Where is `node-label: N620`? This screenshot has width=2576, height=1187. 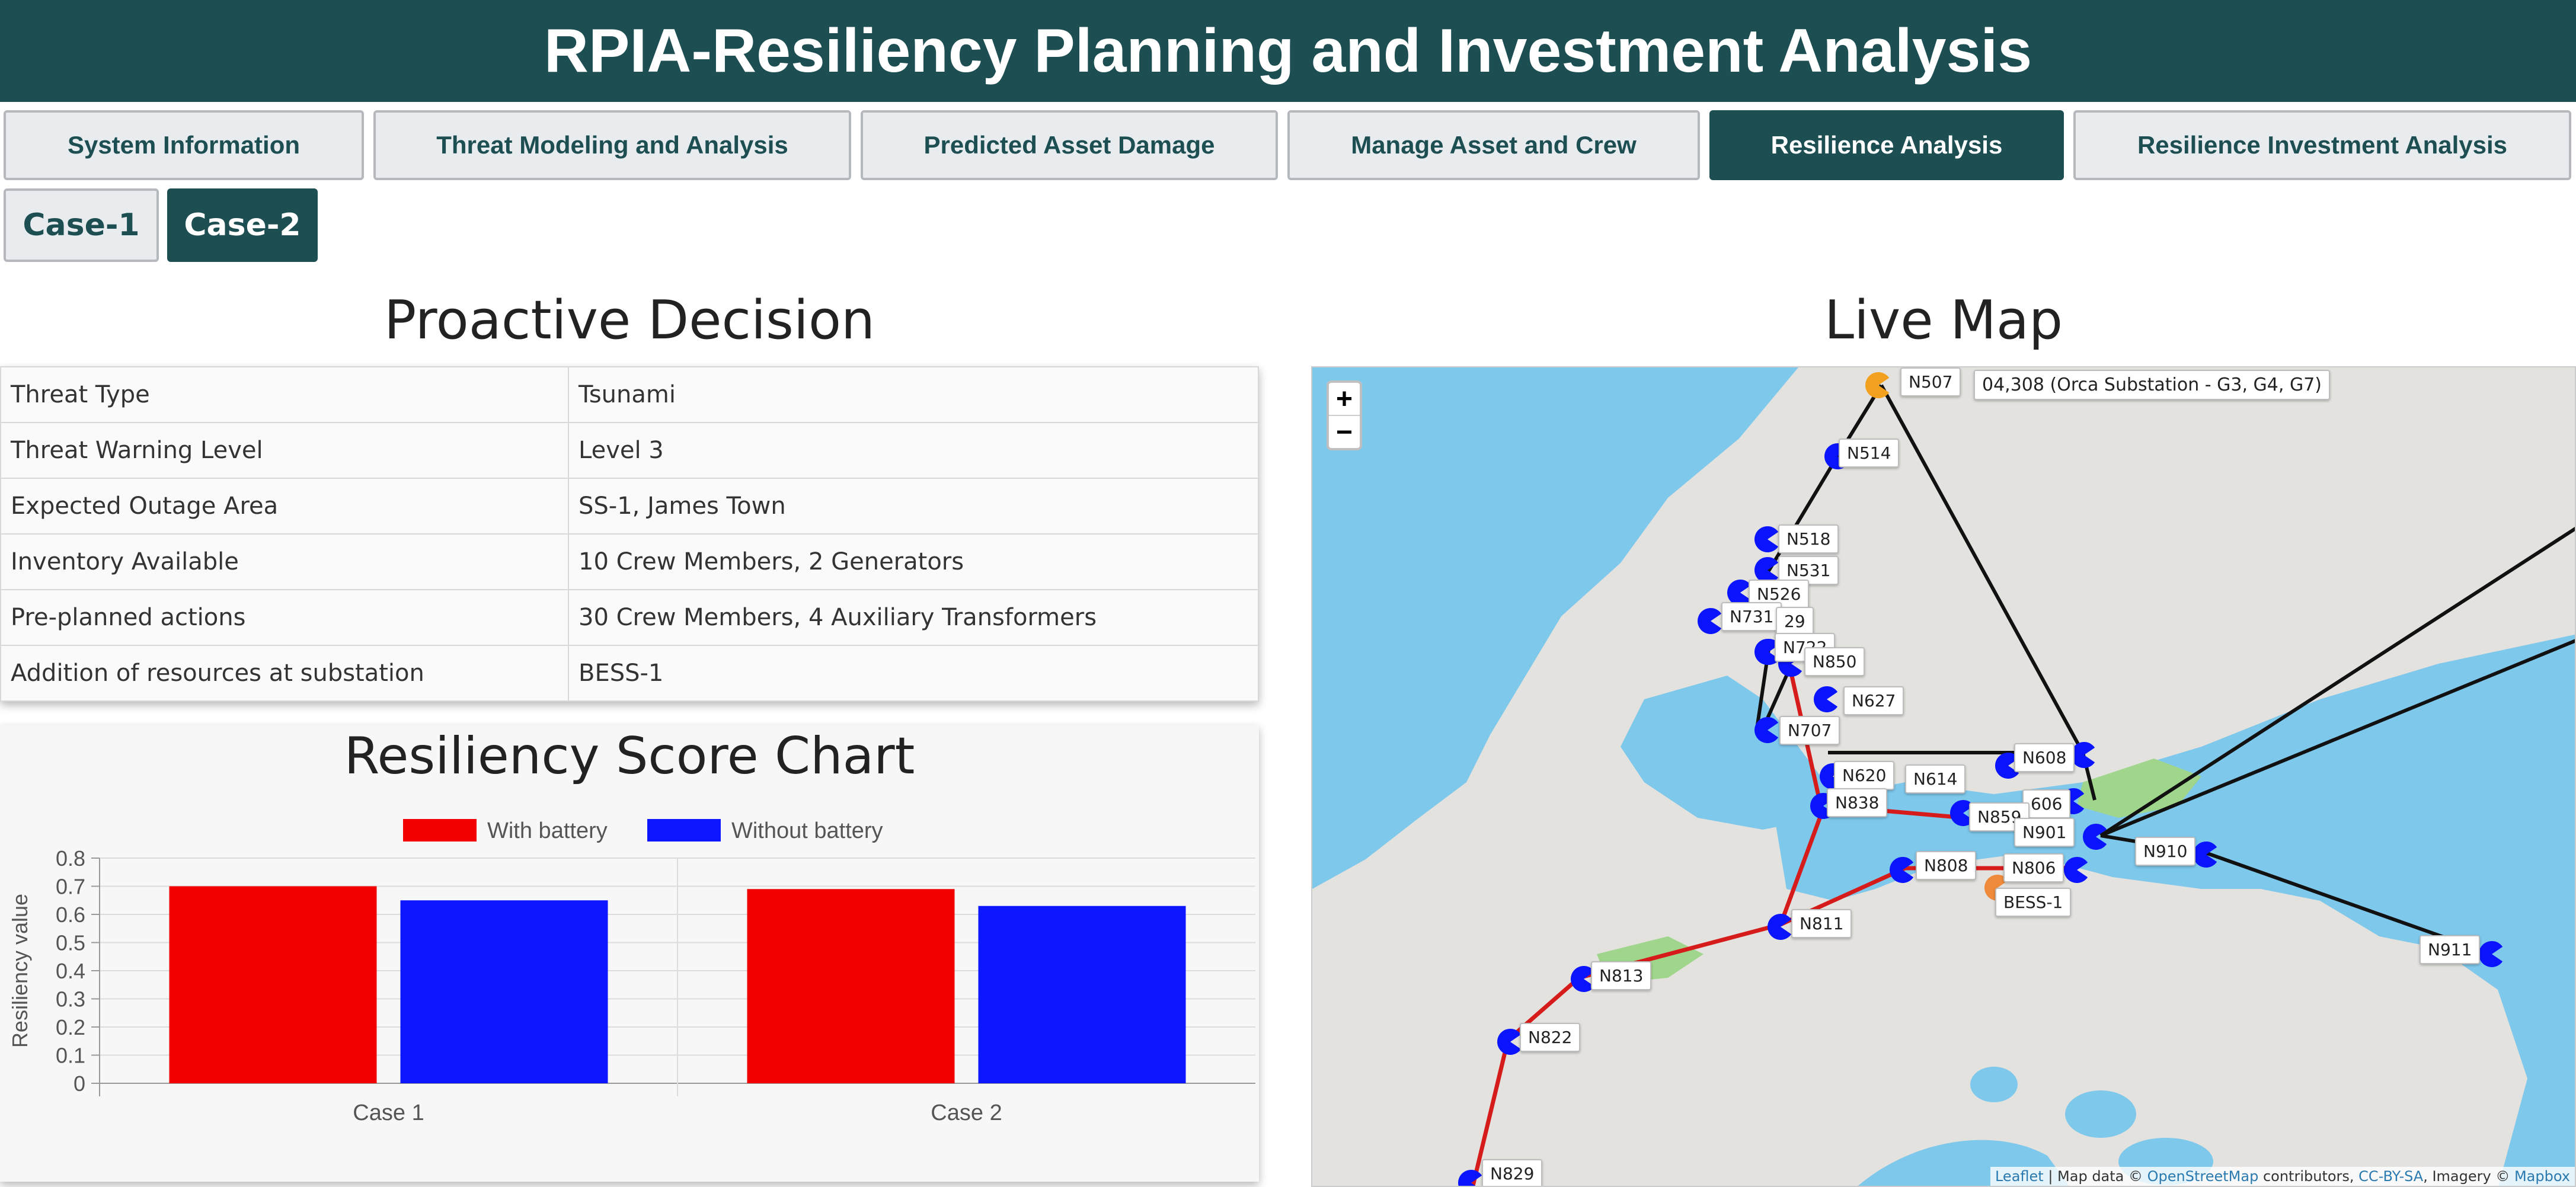 node-label: N620 is located at coordinates (1864, 775).